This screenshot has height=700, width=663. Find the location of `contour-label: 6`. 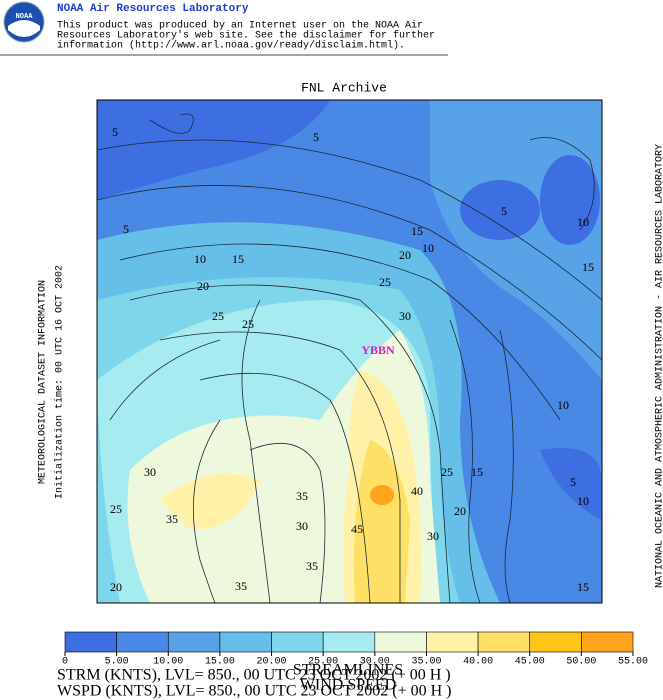

contour-label: 6 is located at coordinates (610, 451).